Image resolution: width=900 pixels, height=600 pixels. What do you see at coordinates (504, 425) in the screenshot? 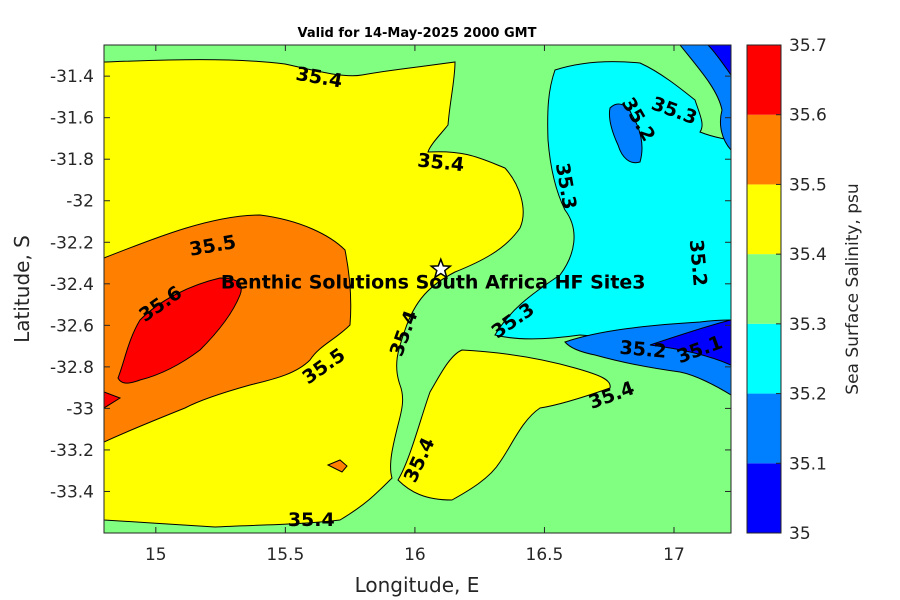
I see `band-35-4-to-35-5-south` at bounding box center [504, 425].